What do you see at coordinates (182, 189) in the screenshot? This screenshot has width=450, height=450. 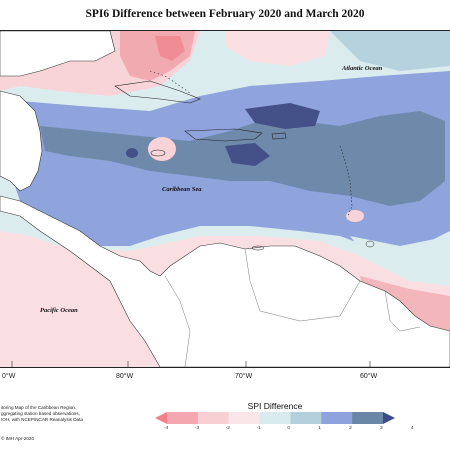 I see `label-caribbean-sea: Caribbean Sea` at bounding box center [182, 189].